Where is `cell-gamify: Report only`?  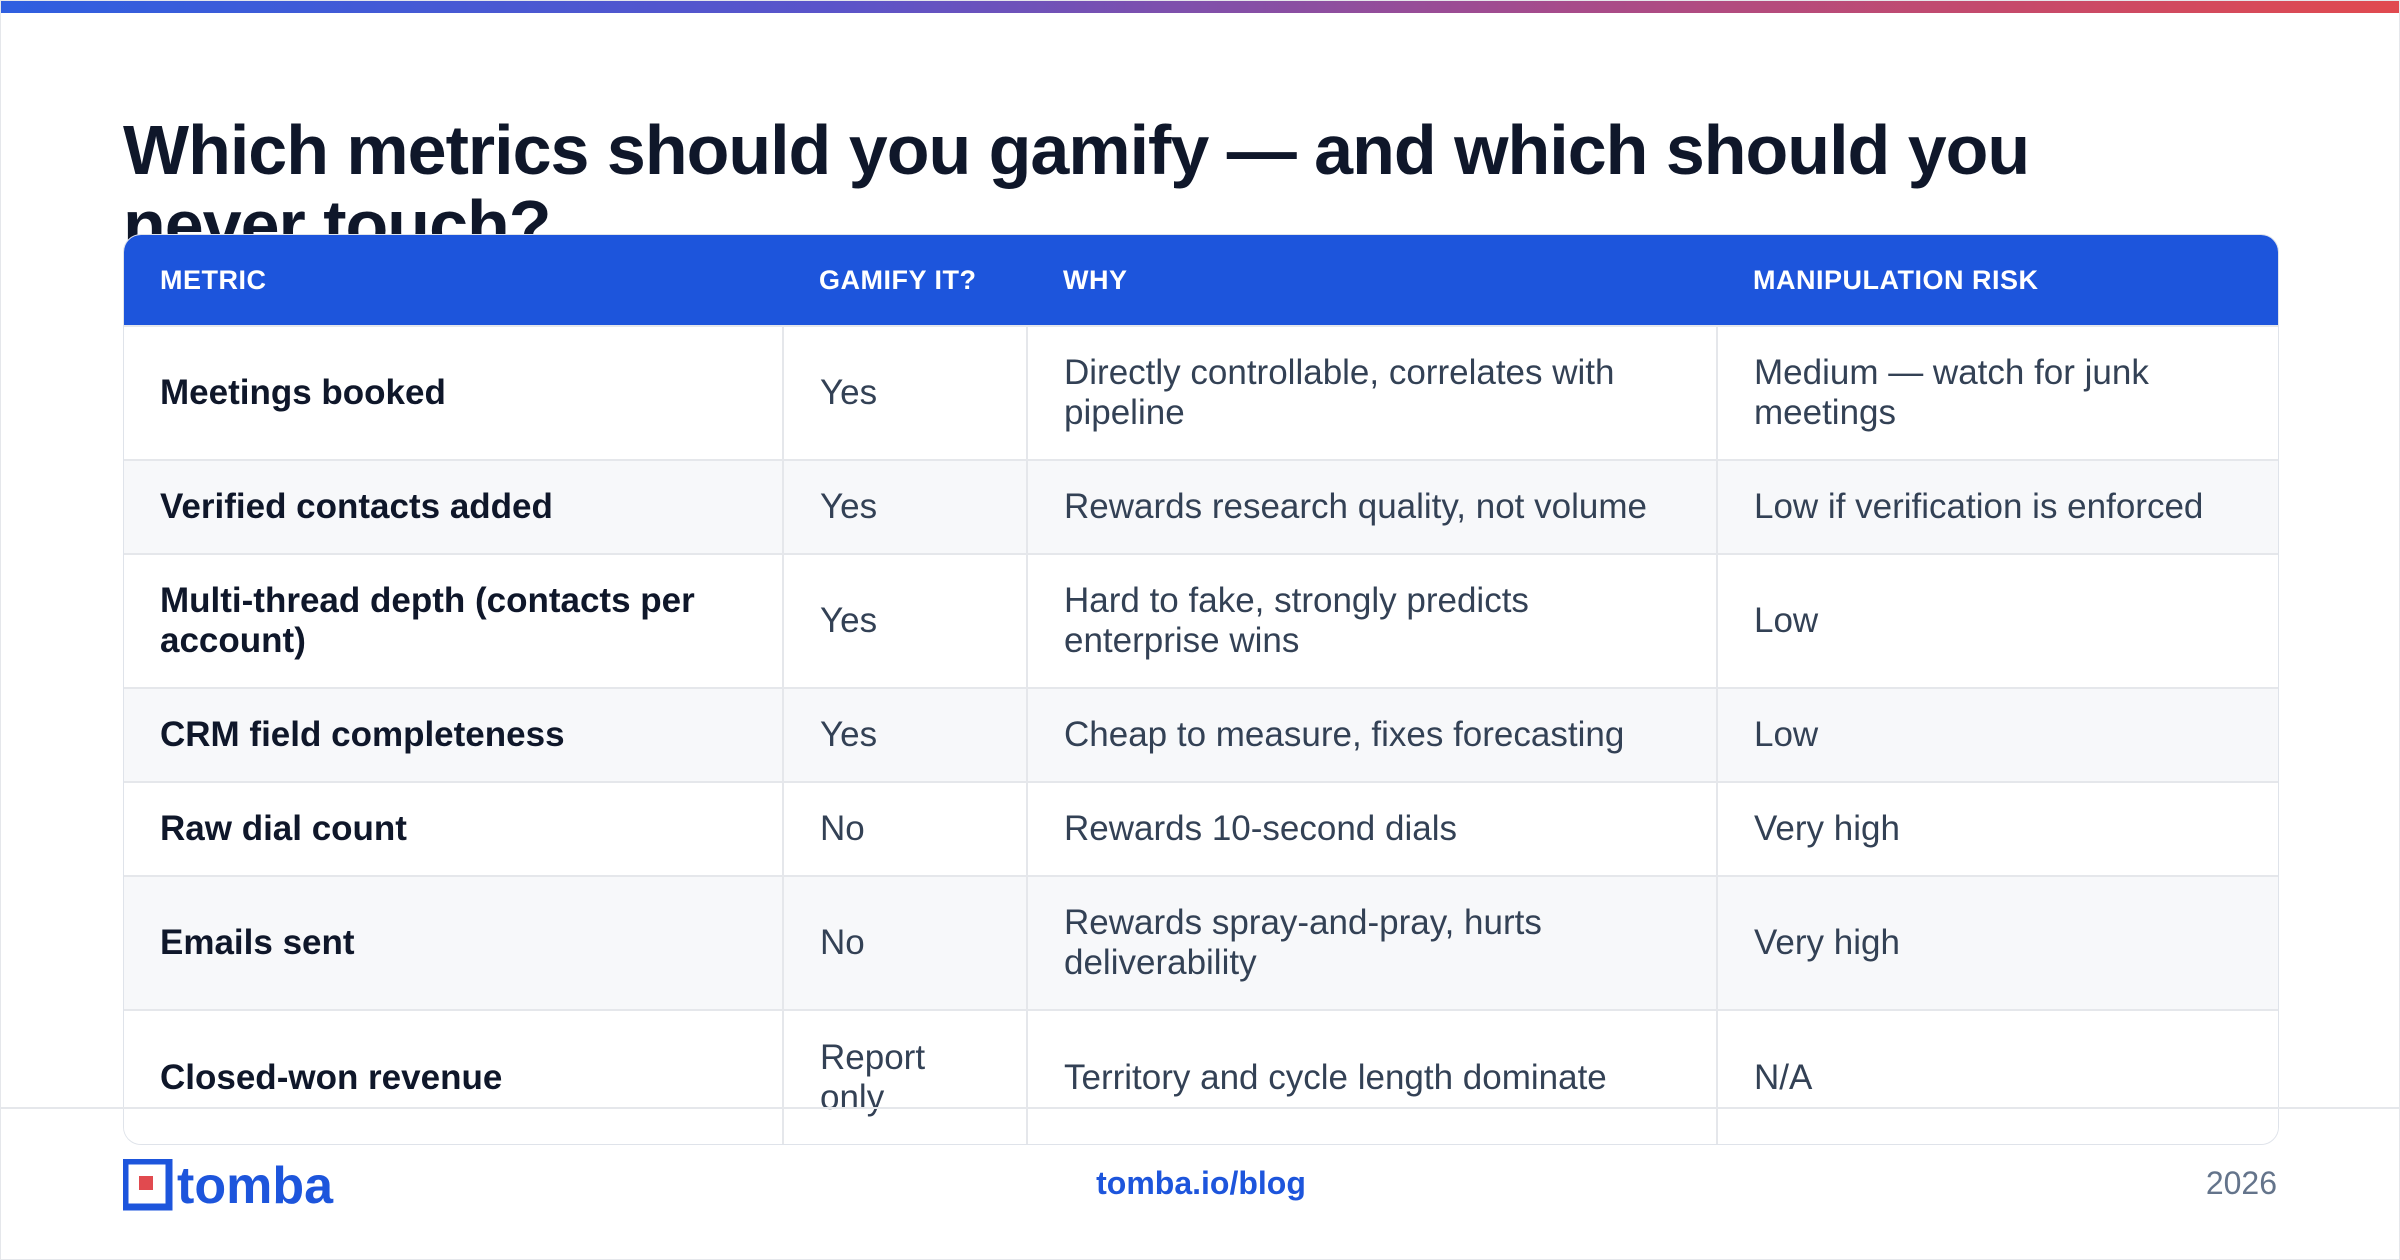 cell-gamify: Report only is located at coordinates (904, 1076).